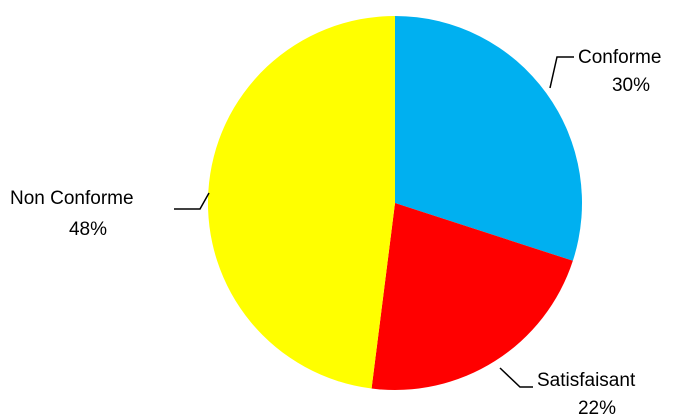 This screenshot has height=417, width=685. What do you see at coordinates (88, 229) in the screenshot?
I see `label-non-conforme-value: 48%` at bounding box center [88, 229].